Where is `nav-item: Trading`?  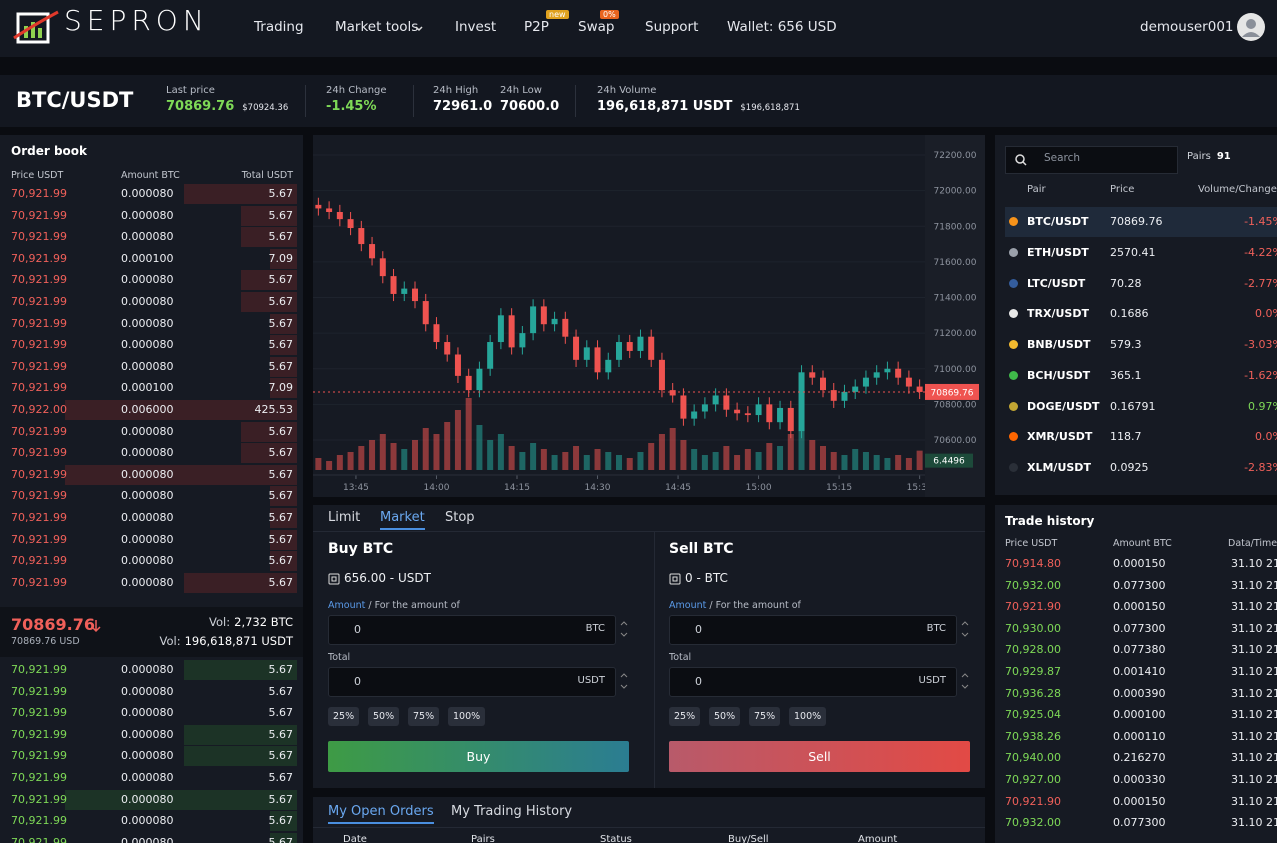
nav-item: Trading is located at coordinates (279, 27).